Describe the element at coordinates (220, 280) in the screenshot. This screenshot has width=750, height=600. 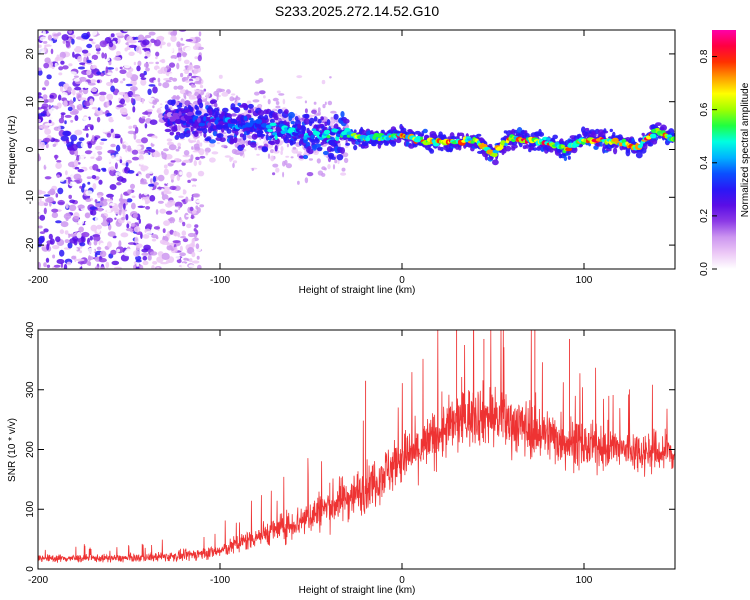
I see `x-tick-label: -100` at that location.